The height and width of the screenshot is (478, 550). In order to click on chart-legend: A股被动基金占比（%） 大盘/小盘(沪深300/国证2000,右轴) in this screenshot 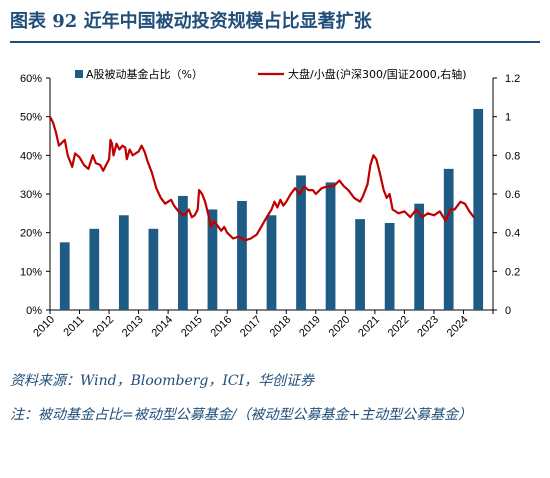, I will do `click(270, 74)`.